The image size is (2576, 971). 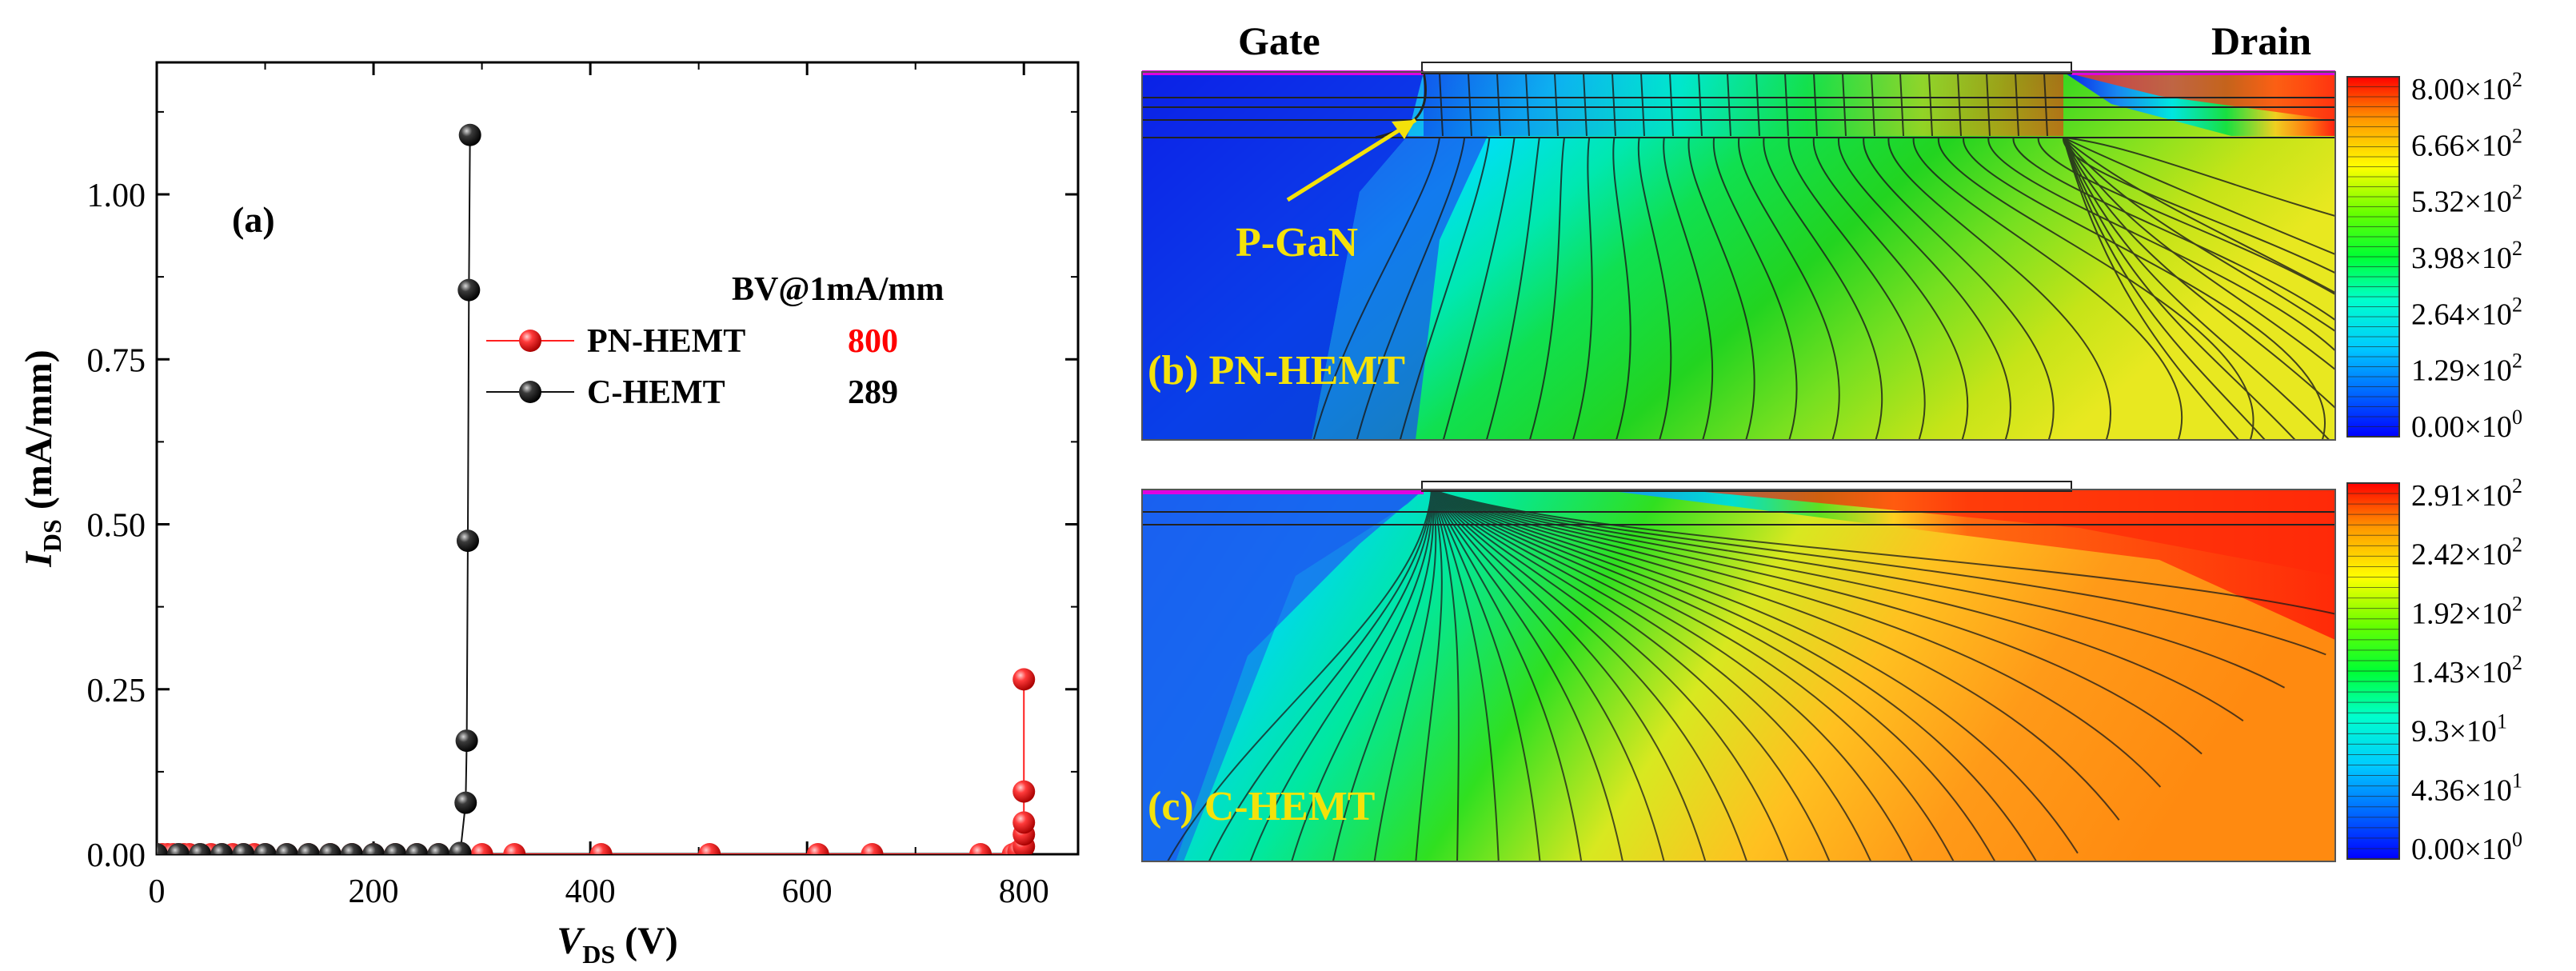 What do you see at coordinates (2467, 552) in the screenshot?
I see `colorbar-tick-label: 2.42×10²` at bounding box center [2467, 552].